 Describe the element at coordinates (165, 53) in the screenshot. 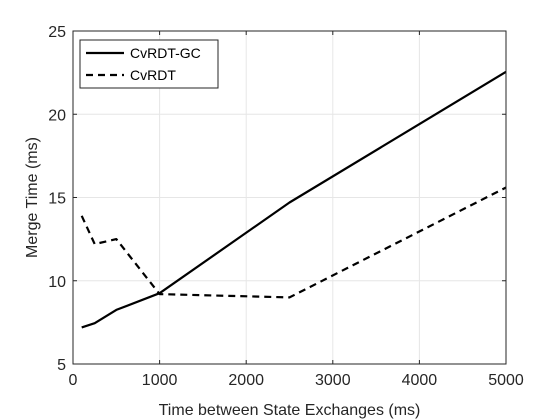

I see `legend-label: CvRDT-GC` at that location.